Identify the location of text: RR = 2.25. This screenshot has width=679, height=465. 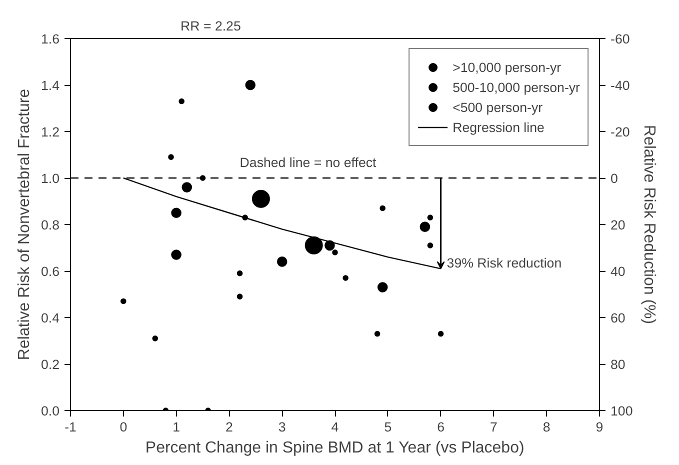
(210, 26).